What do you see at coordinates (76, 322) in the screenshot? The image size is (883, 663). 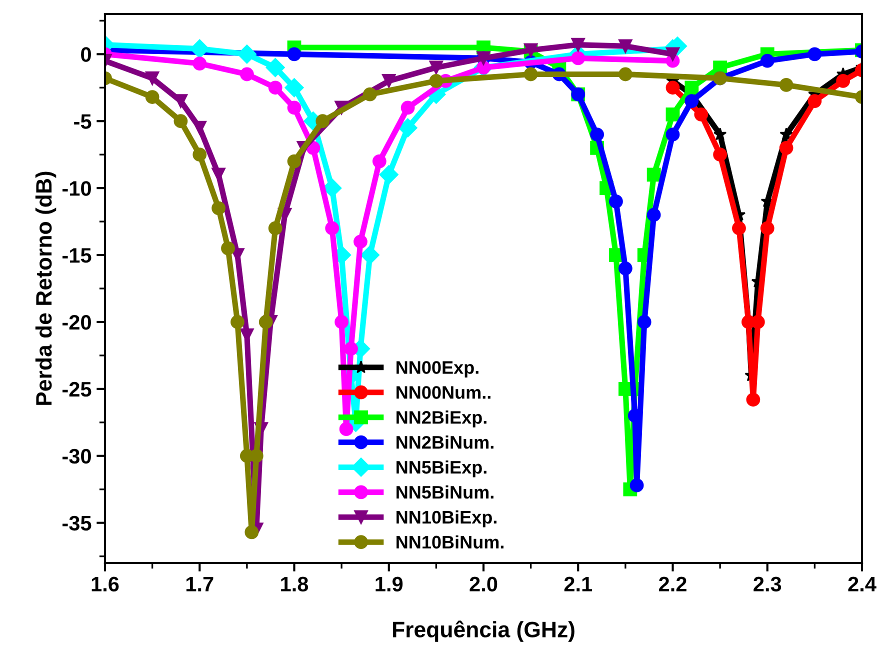 I see `y-tick-label: -20` at bounding box center [76, 322].